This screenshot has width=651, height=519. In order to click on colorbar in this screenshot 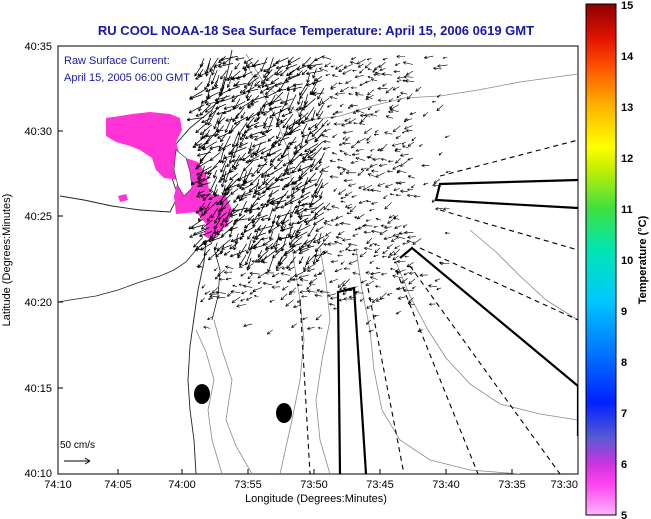, I will do `click(601, 259)`.